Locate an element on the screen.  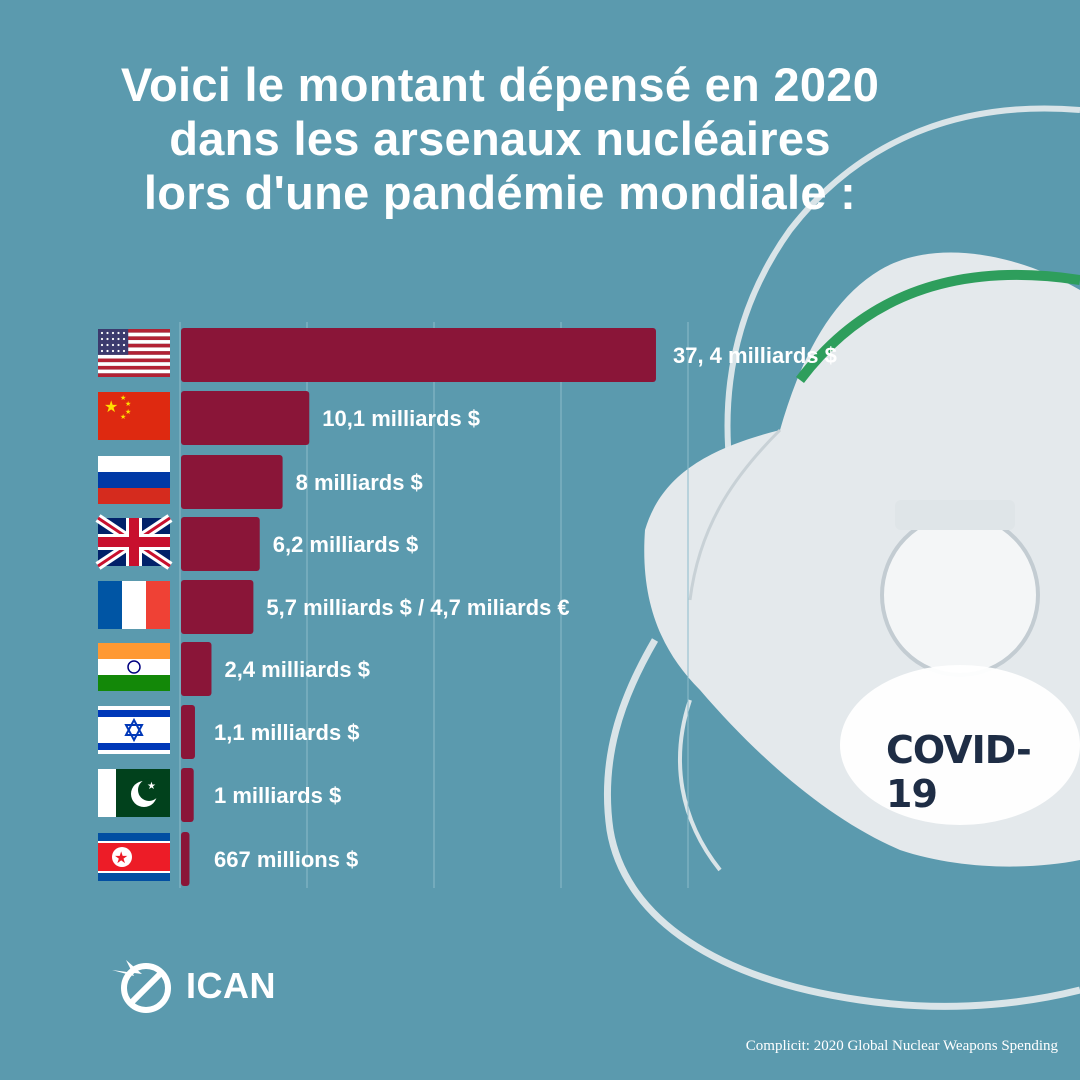
us-flag-icon is located at coordinates (134, 353).